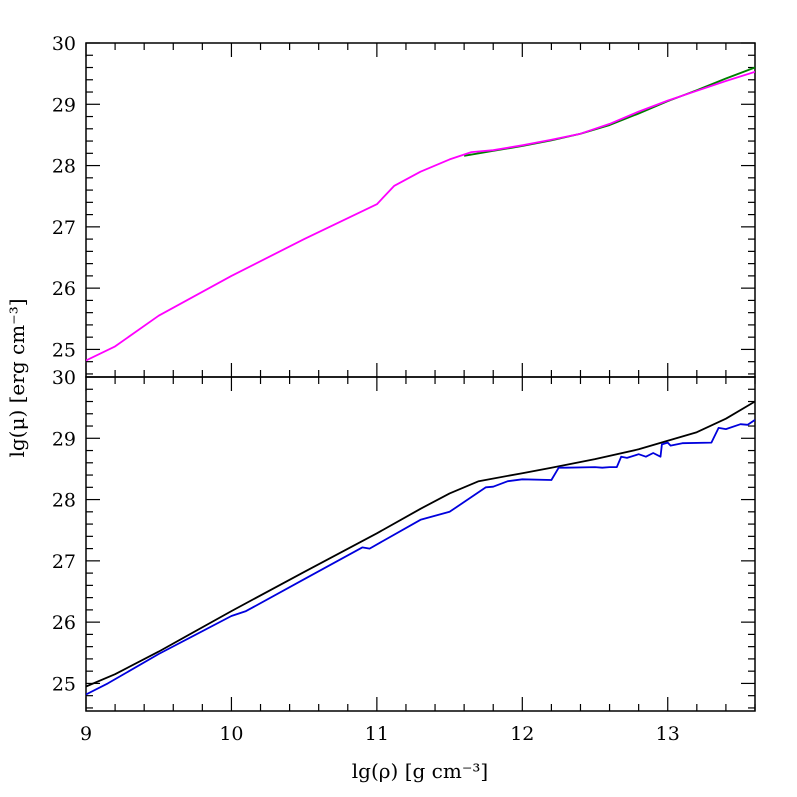 The height and width of the screenshot is (797, 797). Describe the element at coordinates (64, 289) in the screenshot. I see `top-y-tick-label: 26` at that location.